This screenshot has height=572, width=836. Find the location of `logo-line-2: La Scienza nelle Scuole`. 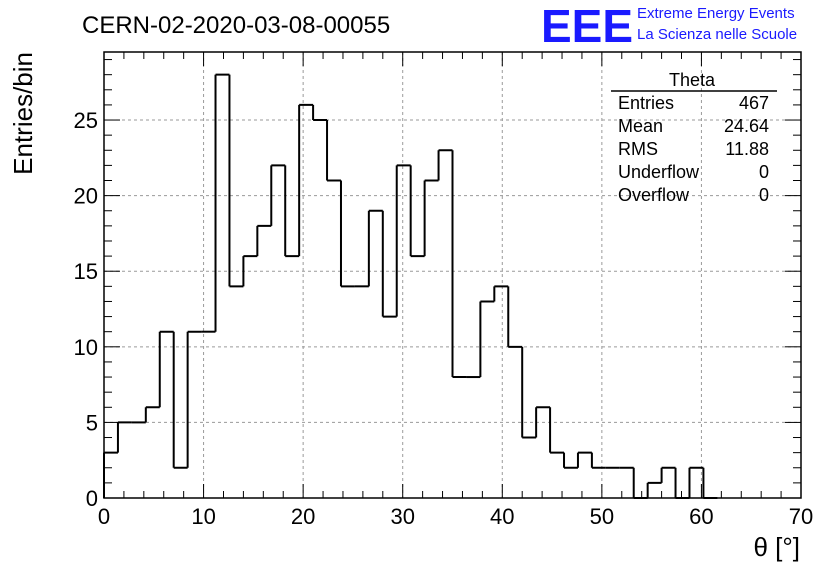

logo-line-2: La Scienza nelle Scuole is located at coordinates (717, 34).